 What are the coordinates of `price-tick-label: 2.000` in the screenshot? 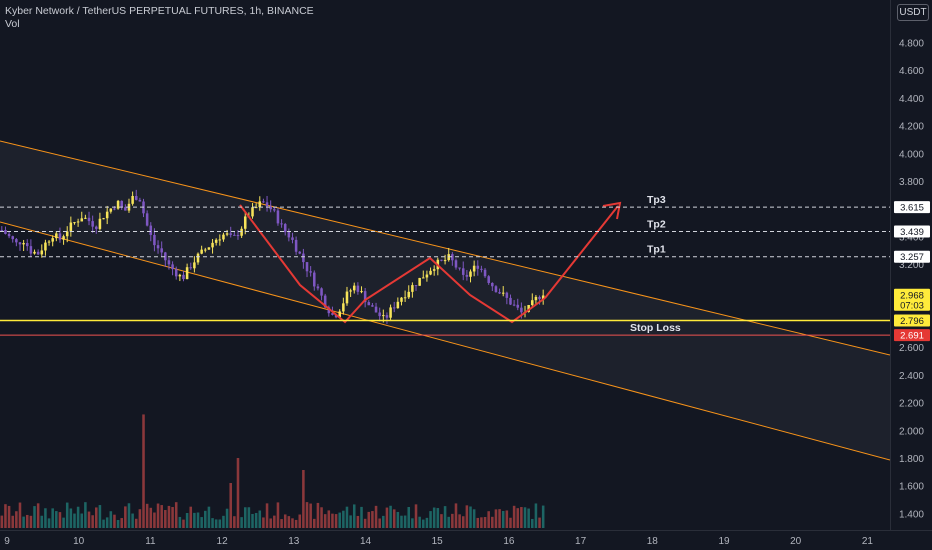 It's located at (911, 431).